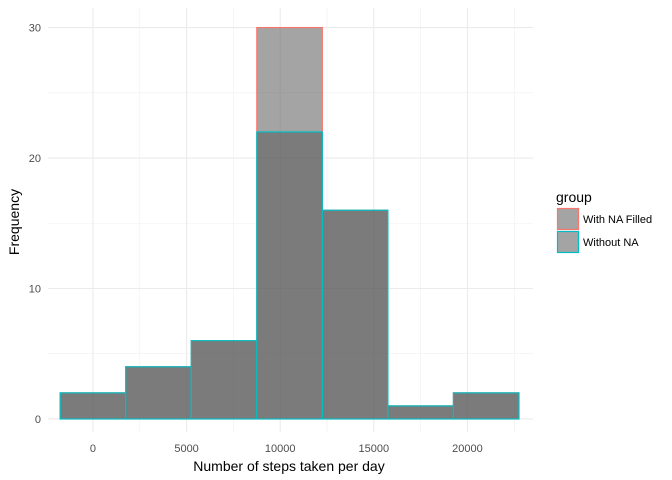 This screenshot has width=672, height=480. Describe the element at coordinates (280, 449) in the screenshot. I see `x-tick-label: 10000` at that location.